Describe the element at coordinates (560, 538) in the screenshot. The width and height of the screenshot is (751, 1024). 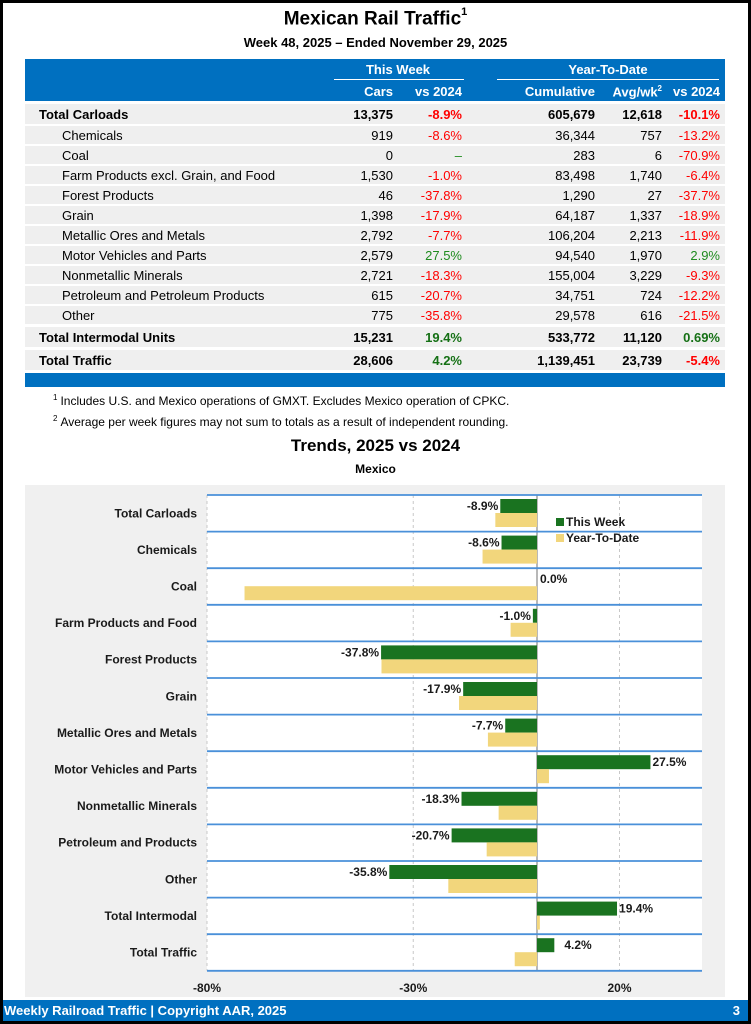
I see `legend-swatch-year-to-date` at that location.